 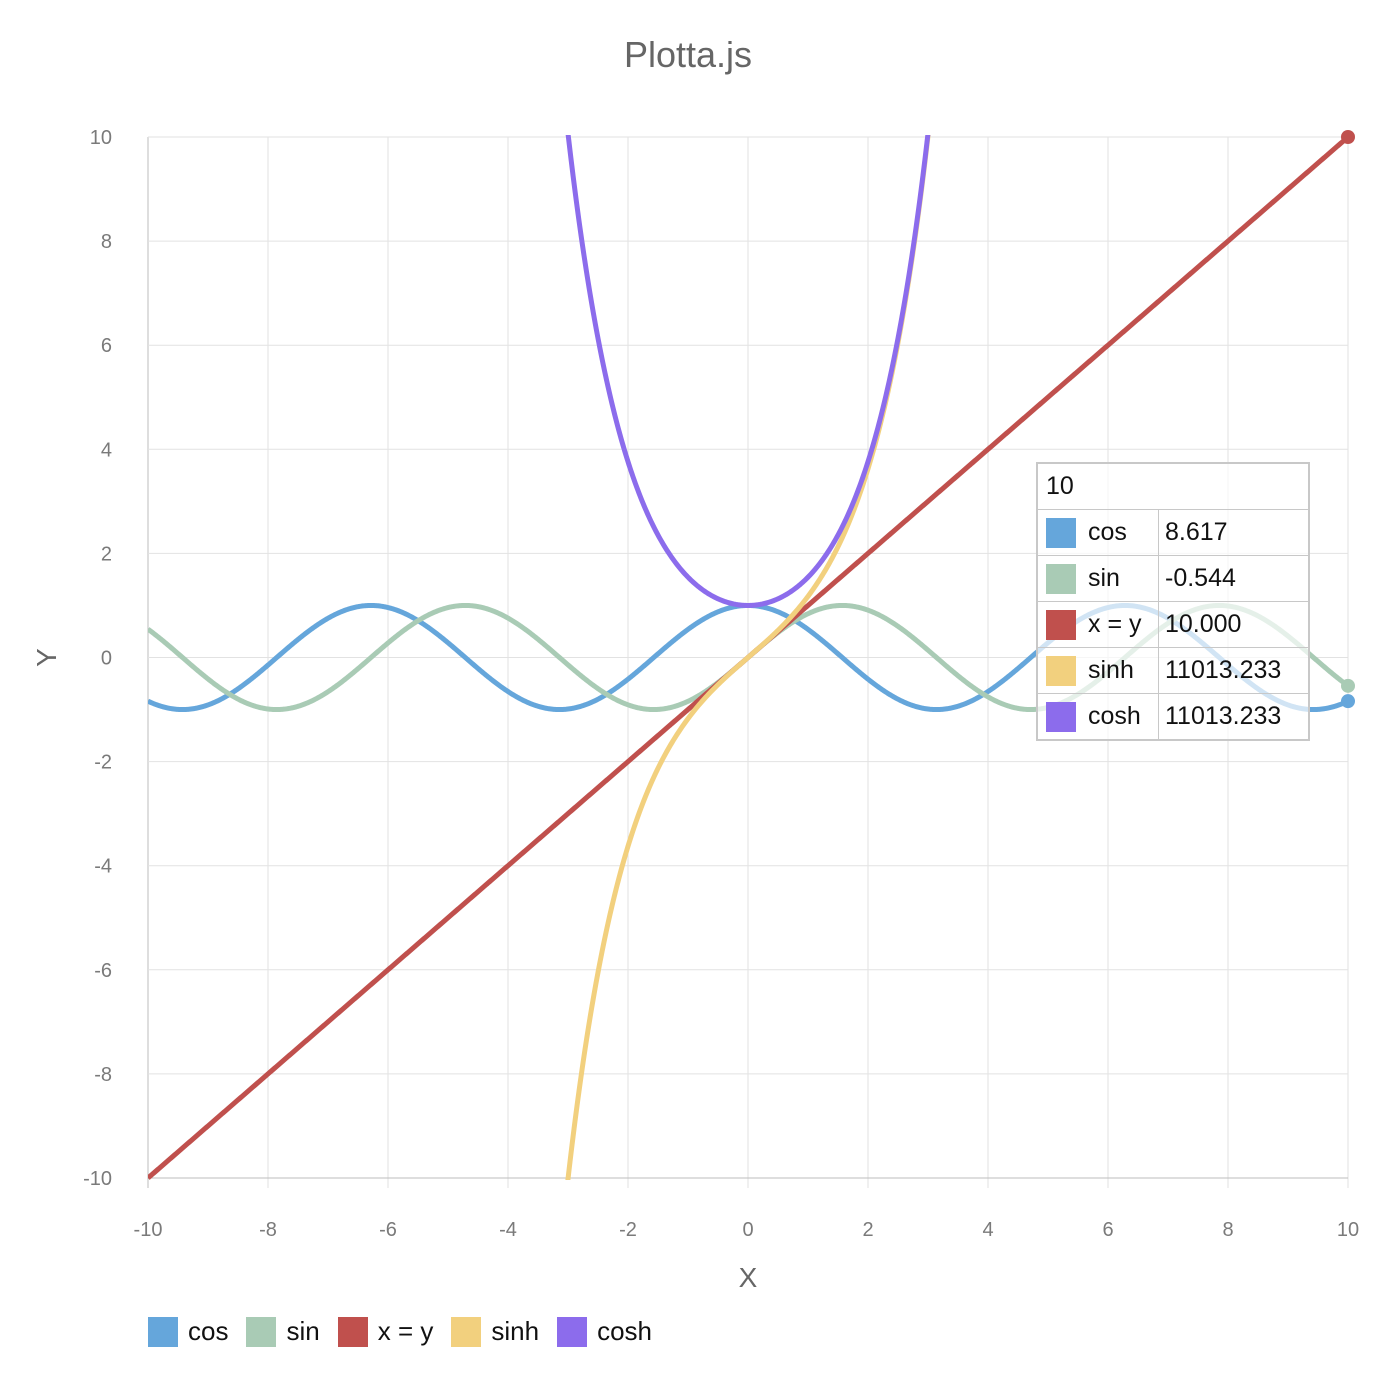 What do you see at coordinates (624, 1331) in the screenshot?
I see `legend-label: cosh` at bounding box center [624, 1331].